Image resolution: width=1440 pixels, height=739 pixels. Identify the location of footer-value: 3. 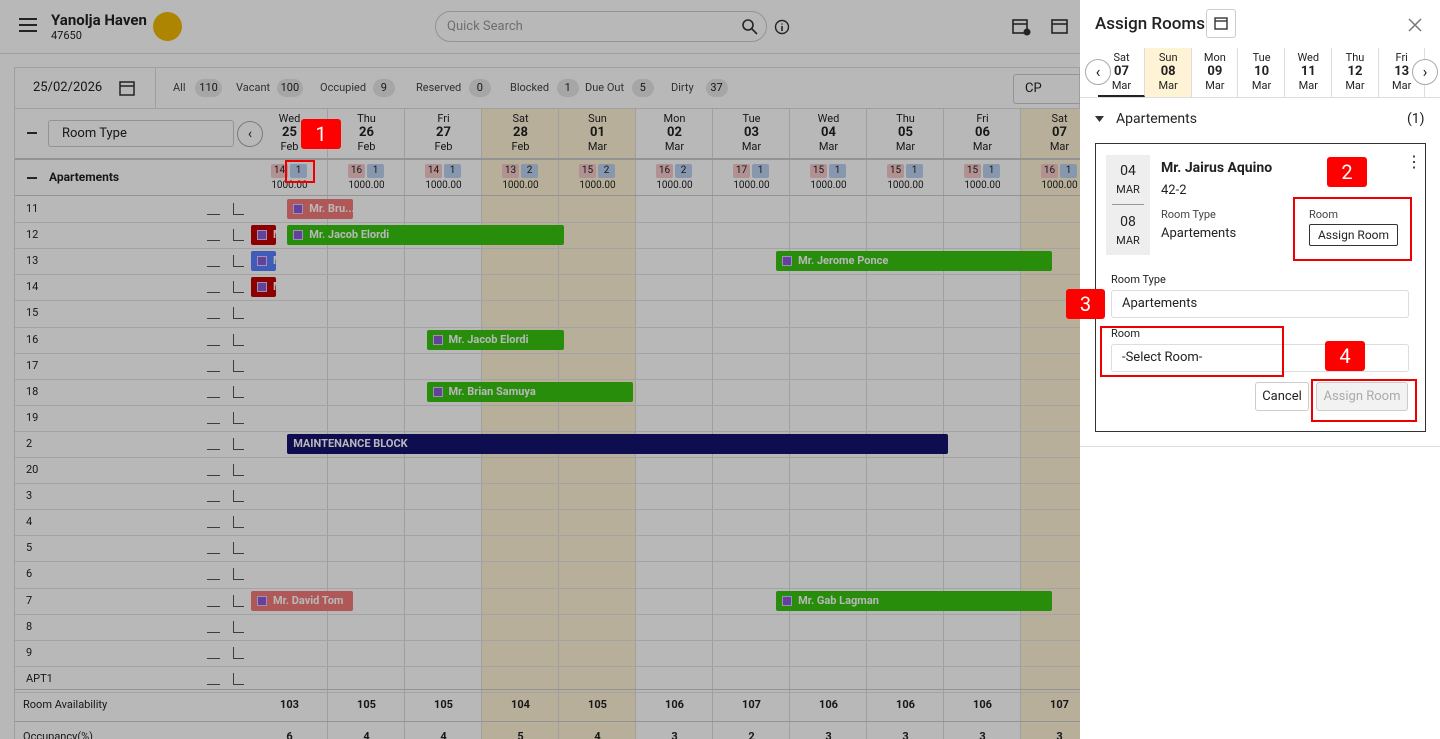
(905, 734).